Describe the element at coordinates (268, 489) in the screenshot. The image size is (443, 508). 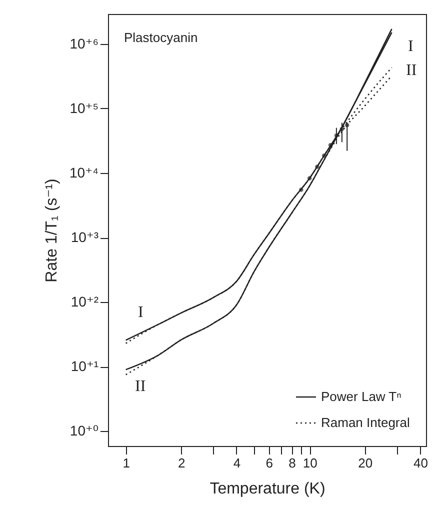
I see `x-axis-title: Temperature (K)` at that location.